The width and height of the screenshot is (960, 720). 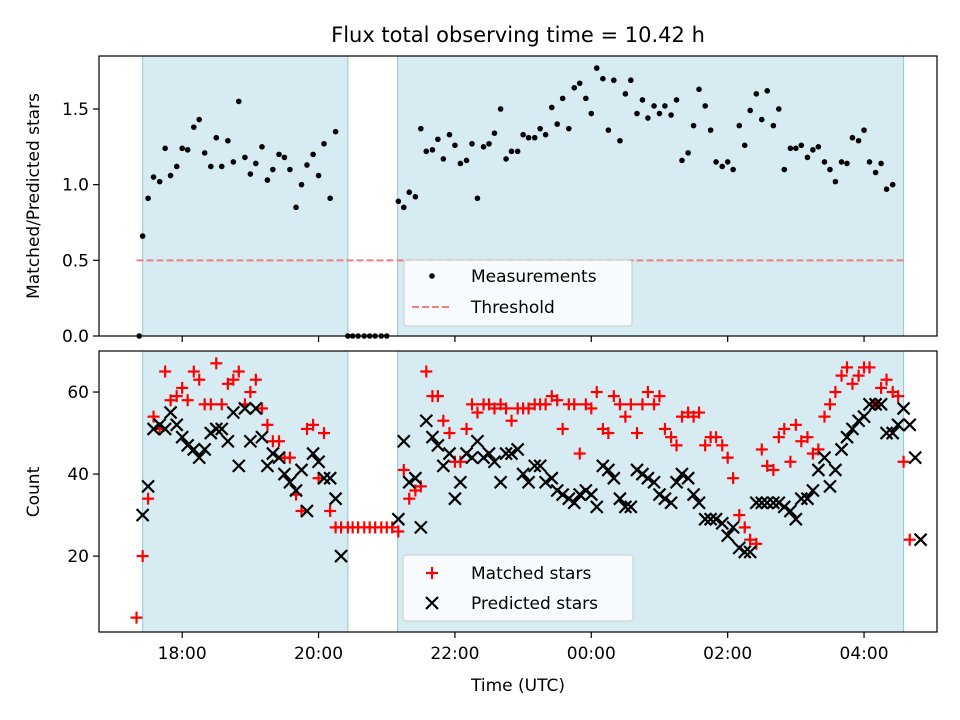 I want to click on top-legend: Measurements Threshold, so click(x=518, y=293).